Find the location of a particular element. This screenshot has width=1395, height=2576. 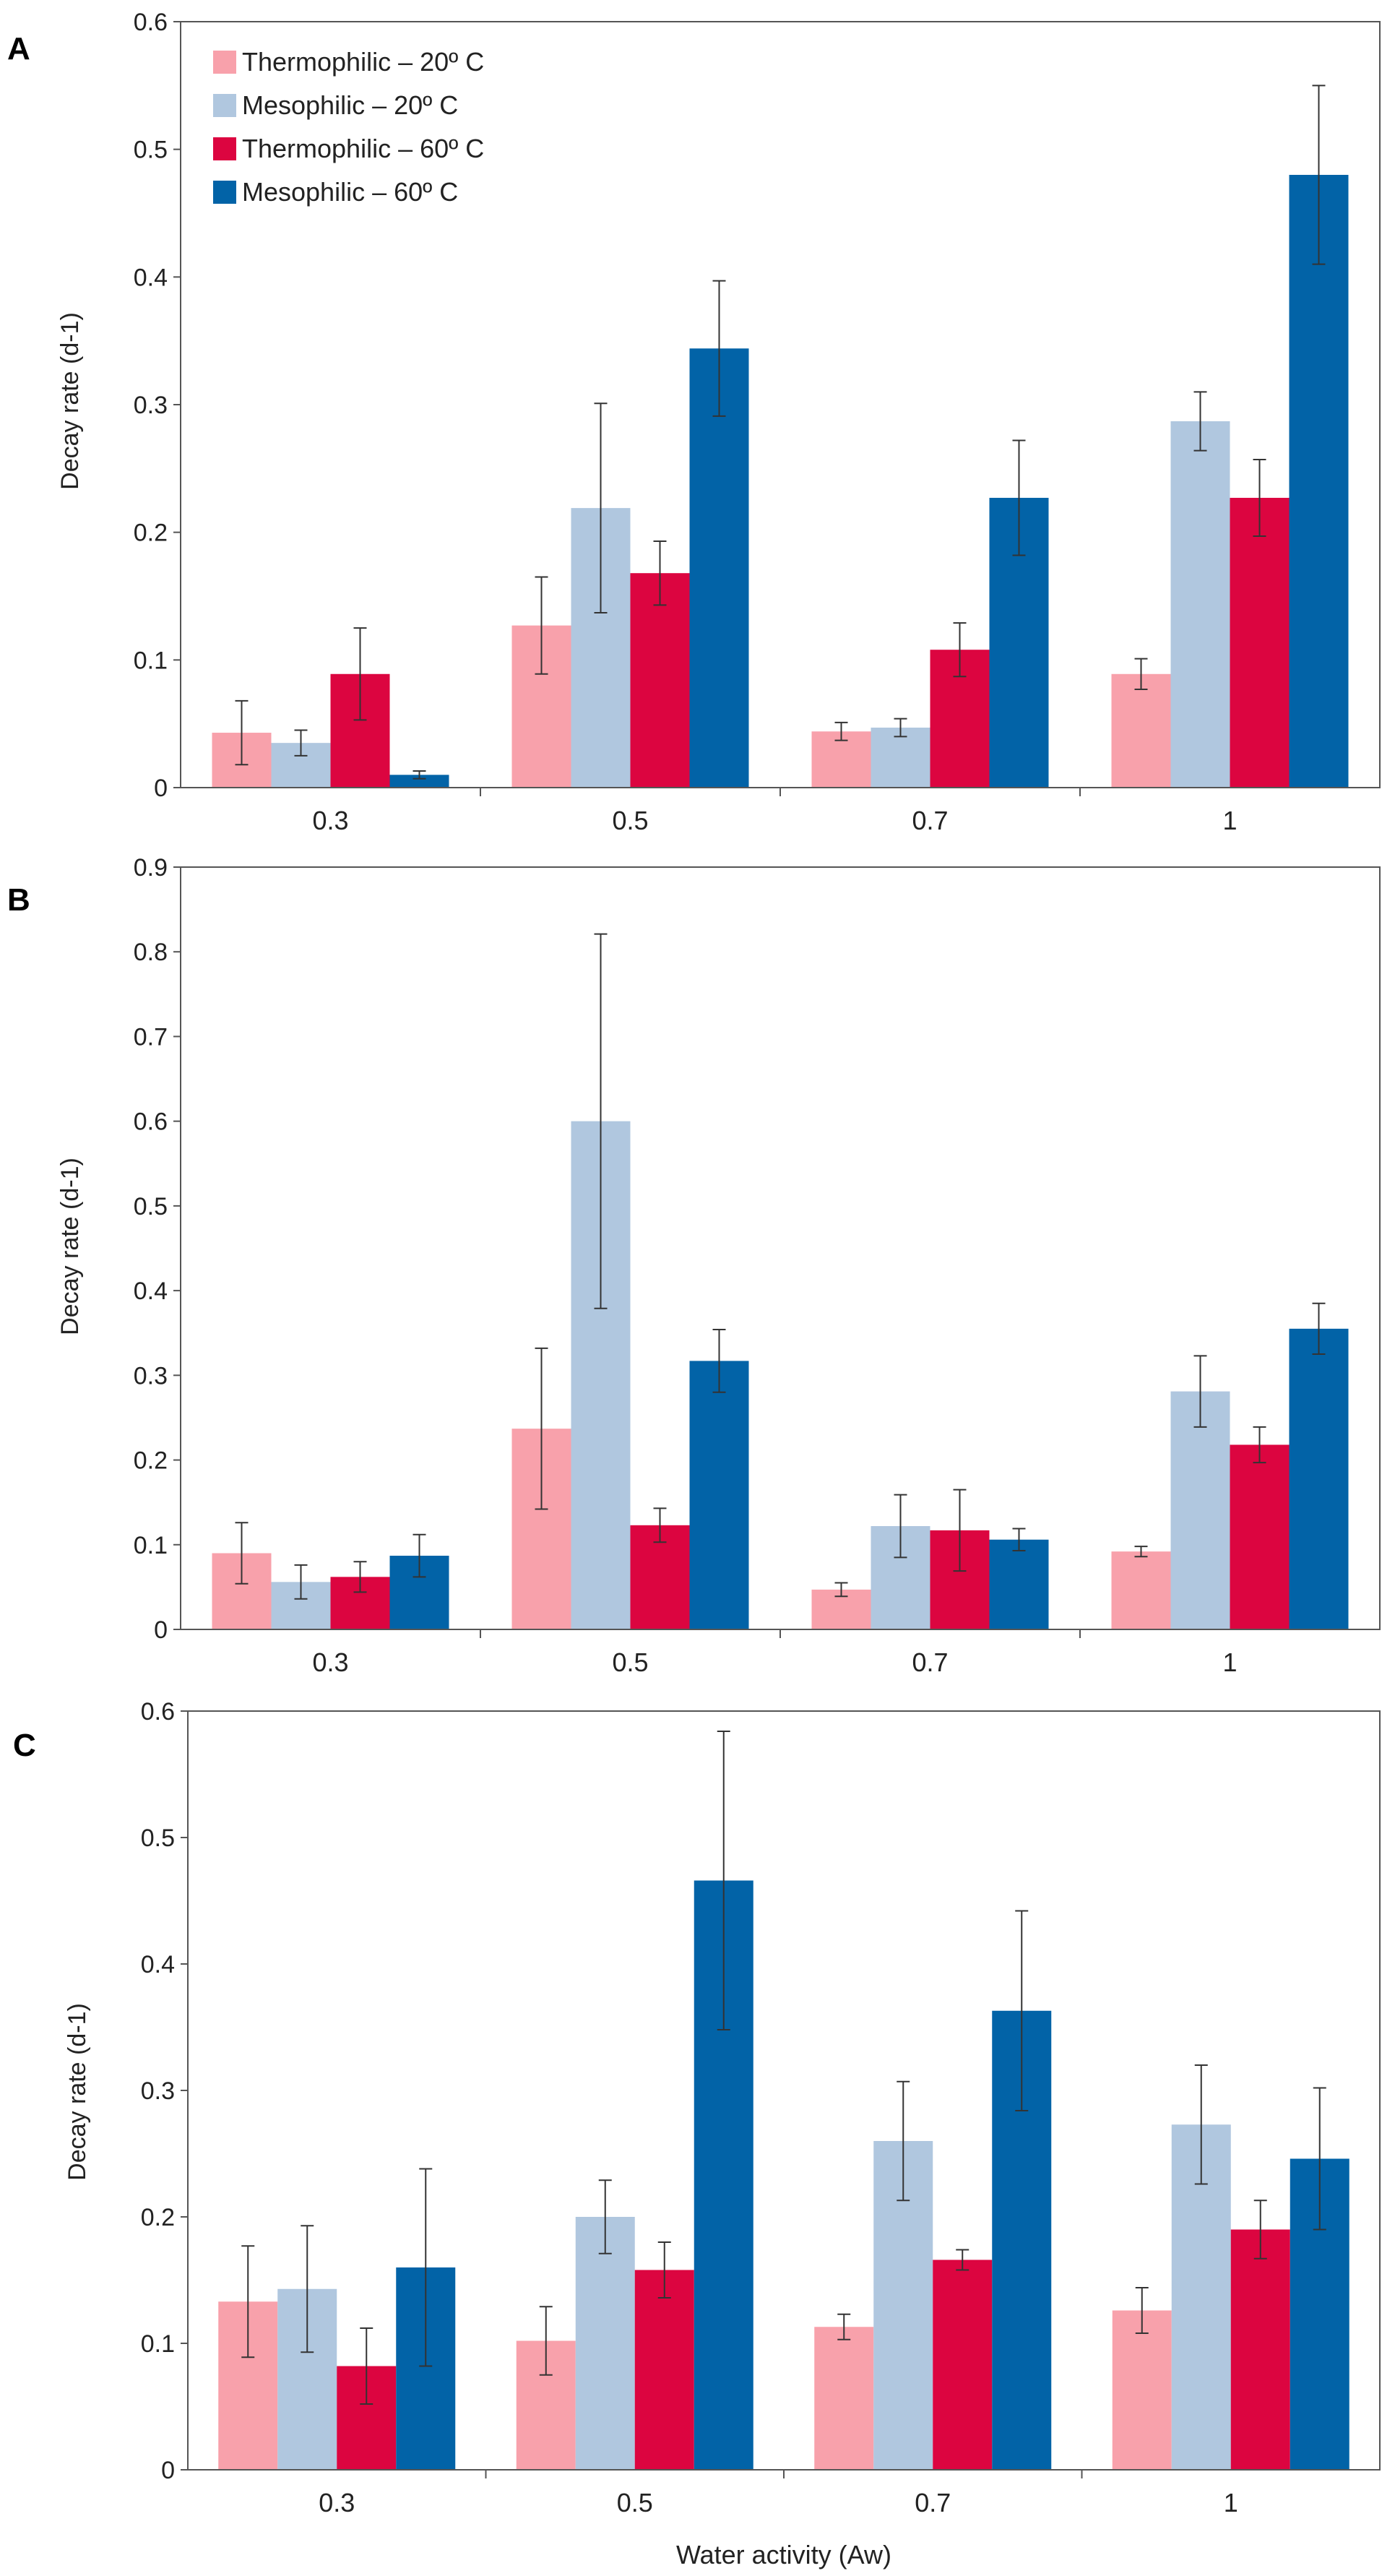

y-tick-label-b-8: 0.8 is located at coordinates (151, 952).